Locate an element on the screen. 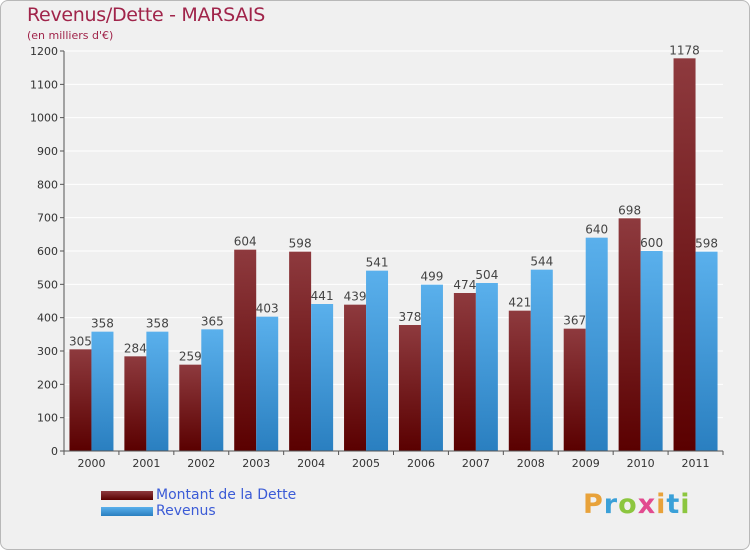 Image resolution: width=750 pixels, height=550 pixels. legend-item-revenus: Revenus is located at coordinates (198, 511).